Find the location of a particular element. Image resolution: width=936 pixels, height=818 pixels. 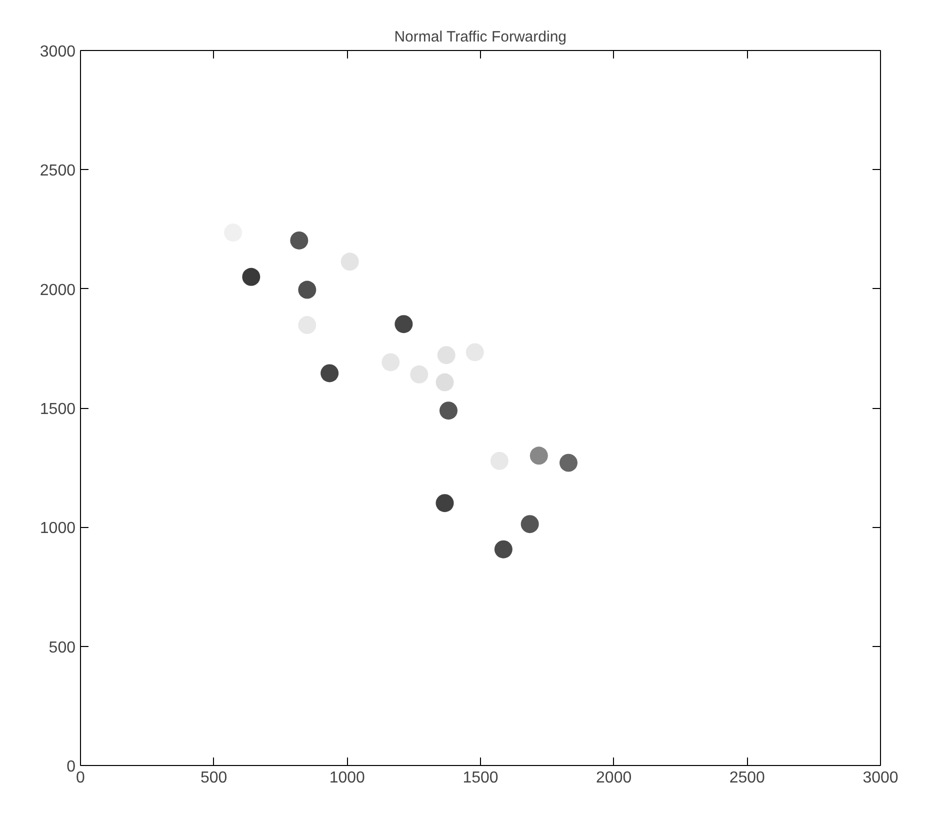

chart-title: Normal Traffic Forwarding is located at coordinates (480, 37).